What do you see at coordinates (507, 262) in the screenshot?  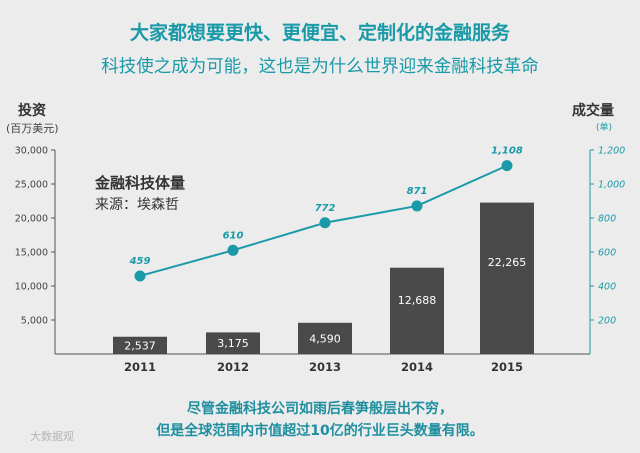 I see `bar-value-label: 22,265` at bounding box center [507, 262].